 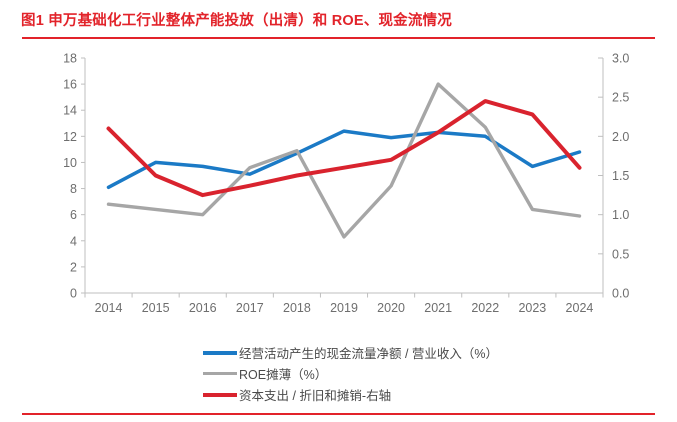 I want to click on legend-item-2: 资本支出 / 折旧和摊销-右轴, so click(x=350, y=395).